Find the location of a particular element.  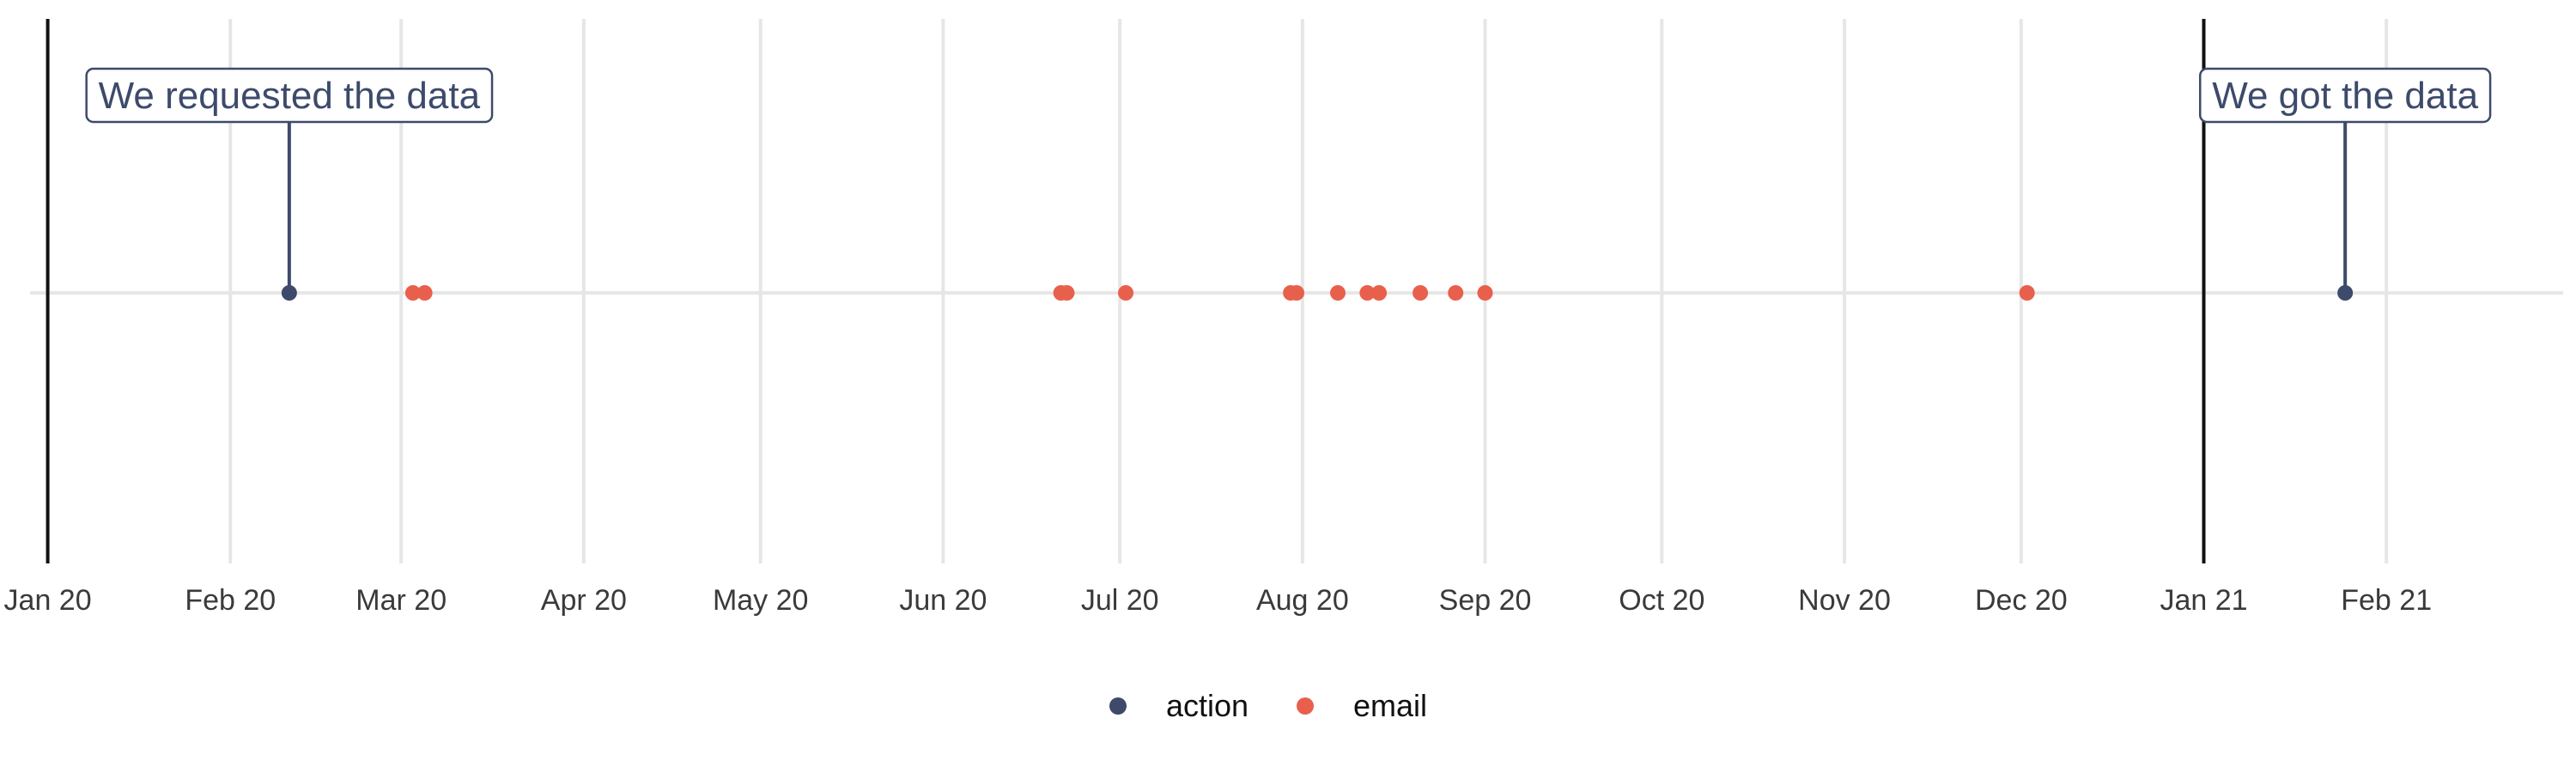

x-tick-label: Feb 21 is located at coordinates (2386, 600).